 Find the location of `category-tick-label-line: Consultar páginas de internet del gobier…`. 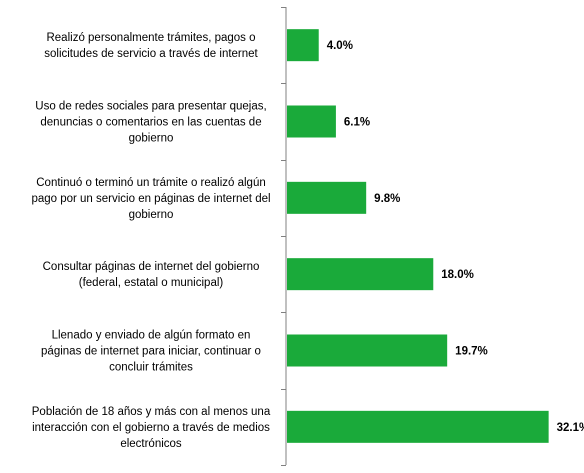

category-tick-label-line: Consultar páginas de internet del gobier… is located at coordinates (151, 267).